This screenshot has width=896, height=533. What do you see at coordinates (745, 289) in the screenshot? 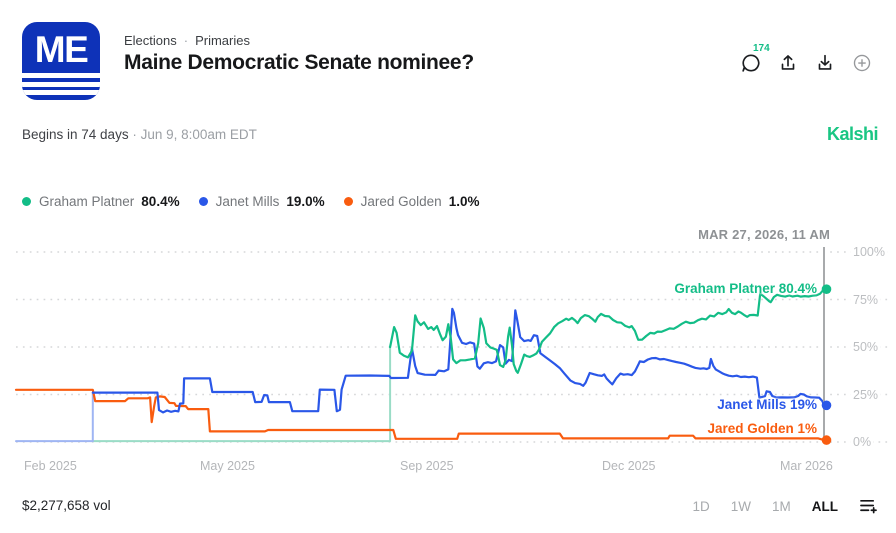
I see `chart-label-graham-platner: Graham Platner 80.4%` at bounding box center [745, 289].